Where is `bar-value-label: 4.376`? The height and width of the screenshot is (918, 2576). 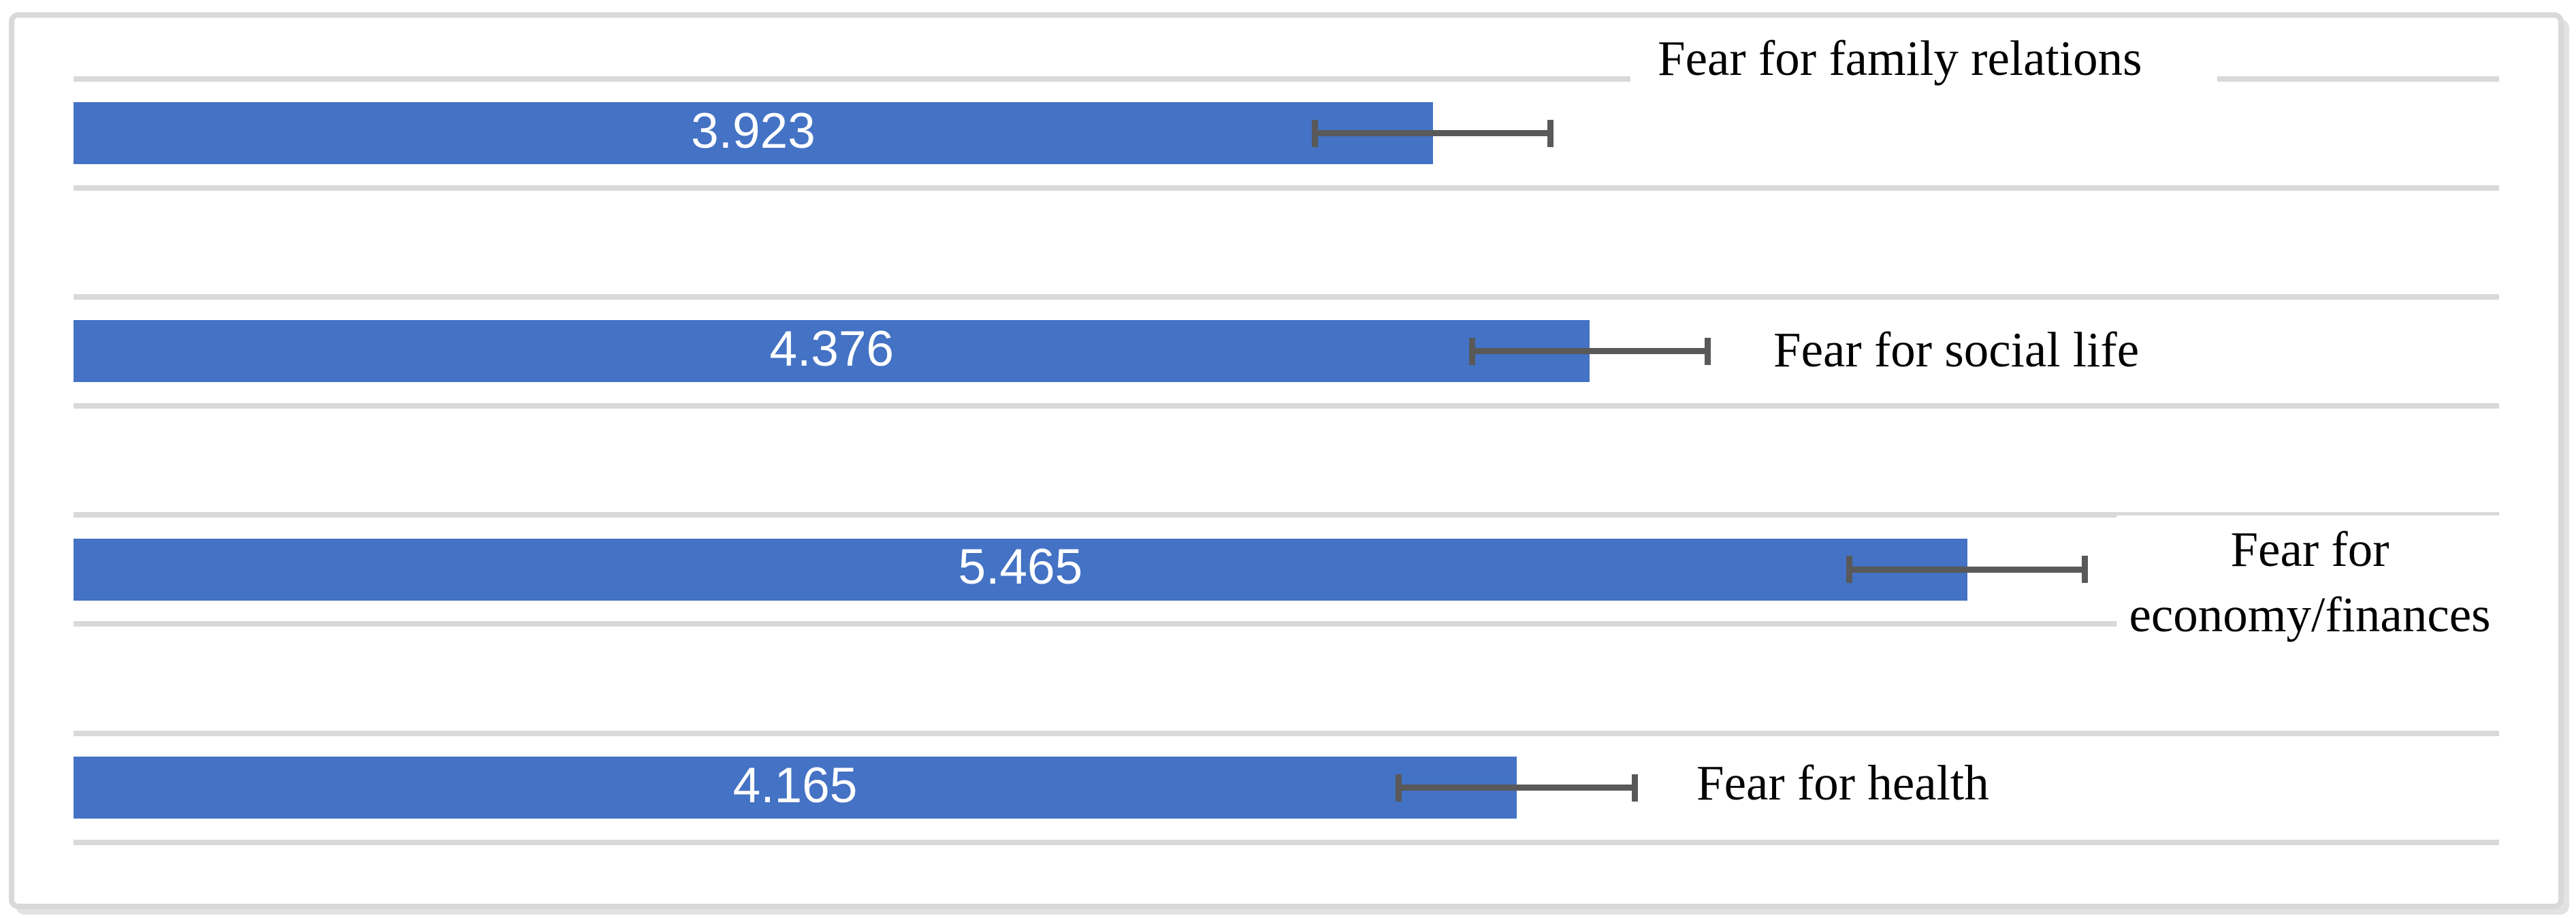
bar-value-label: 4.376 is located at coordinates (832, 349).